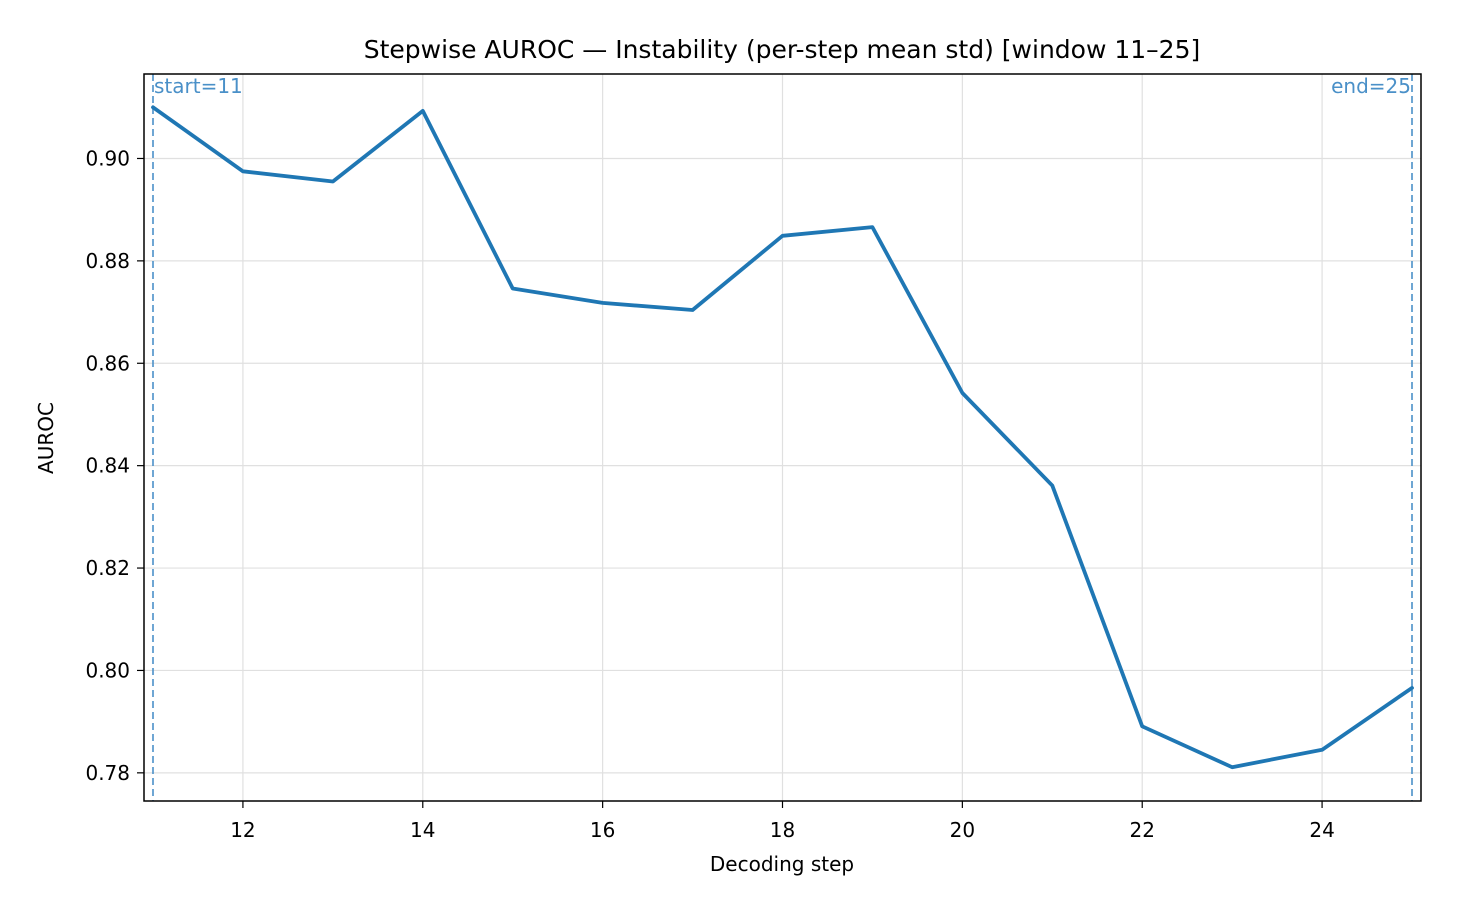 This screenshot has width=1457, height=913. Describe the element at coordinates (107, 261) in the screenshot. I see `y-tick-label: 0.88` at that location.